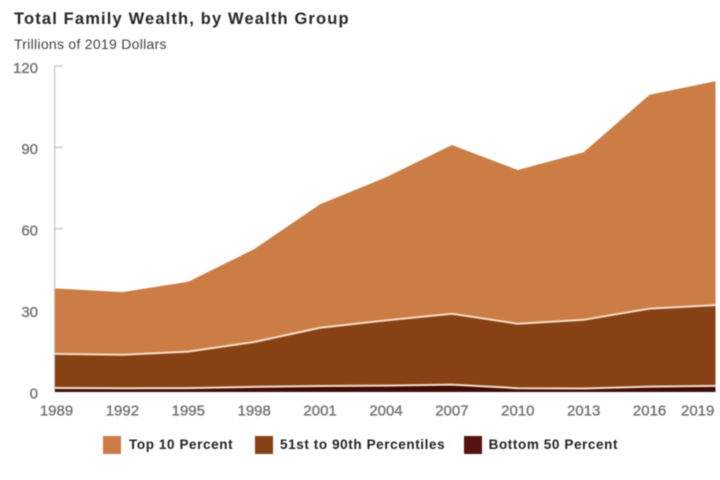 The width and height of the screenshot is (720, 480). Describe the element at coordinates (29, 312) in the screenshot. I see `svg-text: 30` at that location.